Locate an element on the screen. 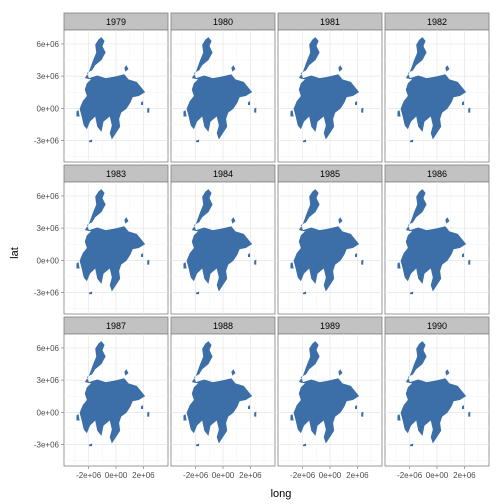  y-axis-title: lat is located at coordinates (15, 253).